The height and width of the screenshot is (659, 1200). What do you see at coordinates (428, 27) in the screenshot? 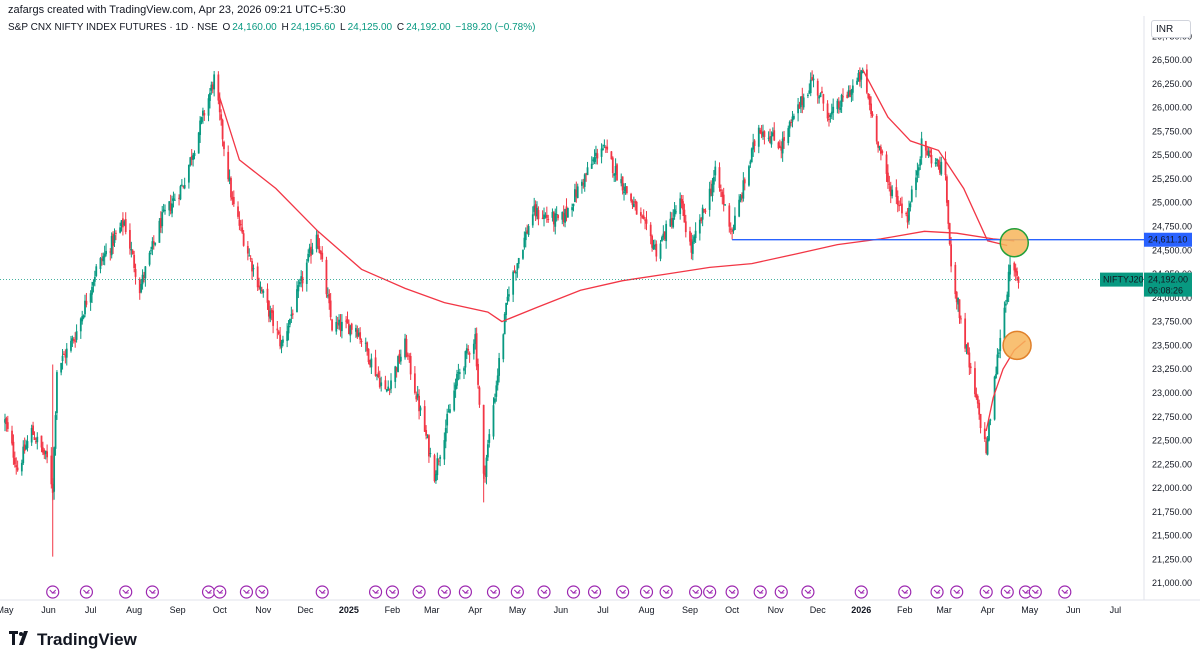
I see `close-value: 24,192.00` at bounding box center [428, 27].